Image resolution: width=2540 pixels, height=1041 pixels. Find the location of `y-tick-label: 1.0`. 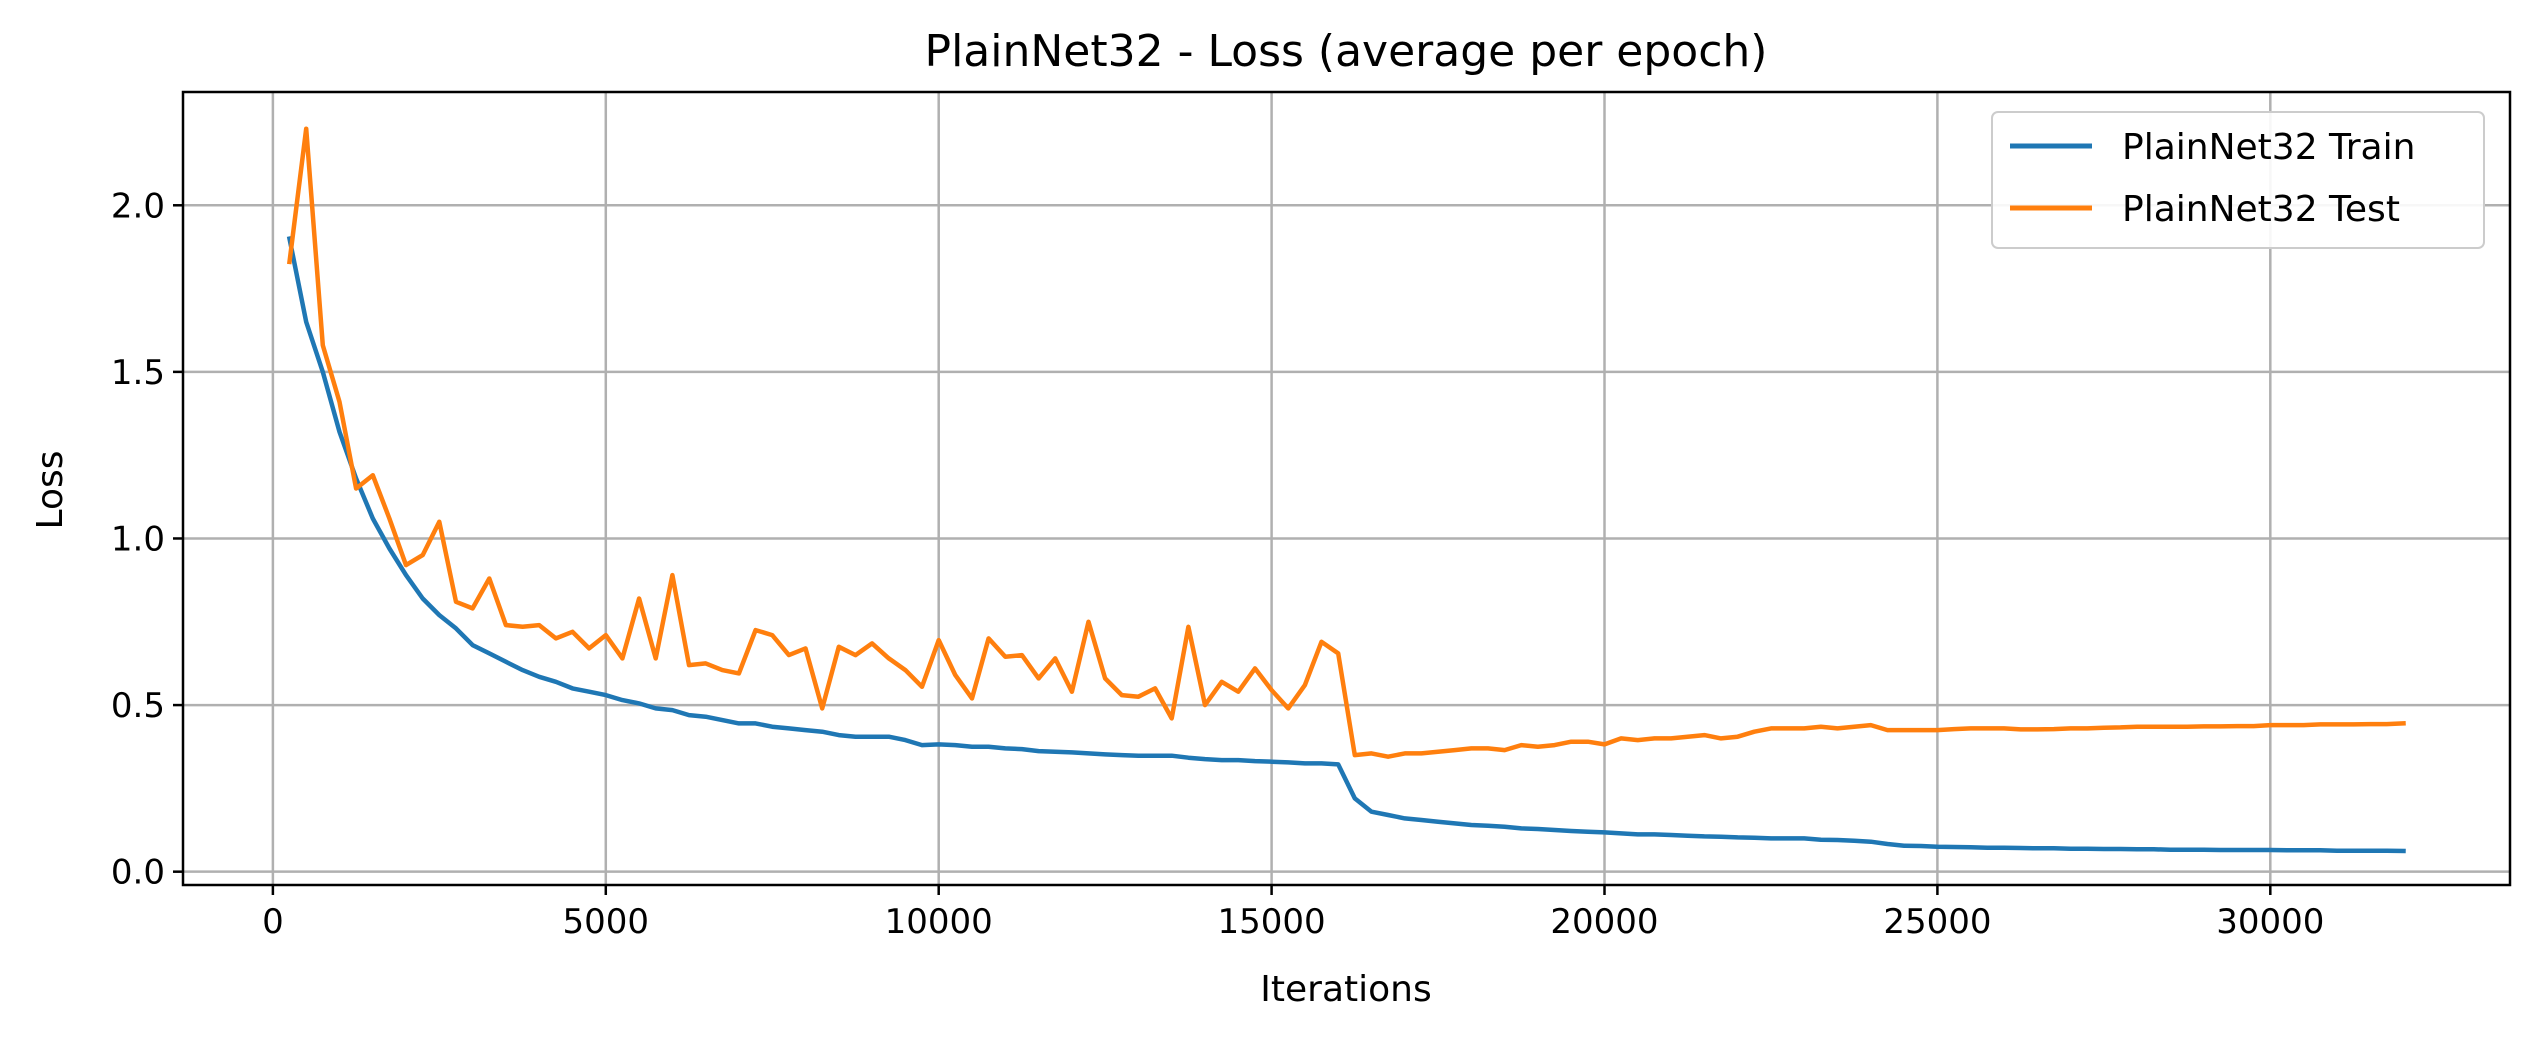

y-tick-label: 1.0 is located at coordinates (138, 539).